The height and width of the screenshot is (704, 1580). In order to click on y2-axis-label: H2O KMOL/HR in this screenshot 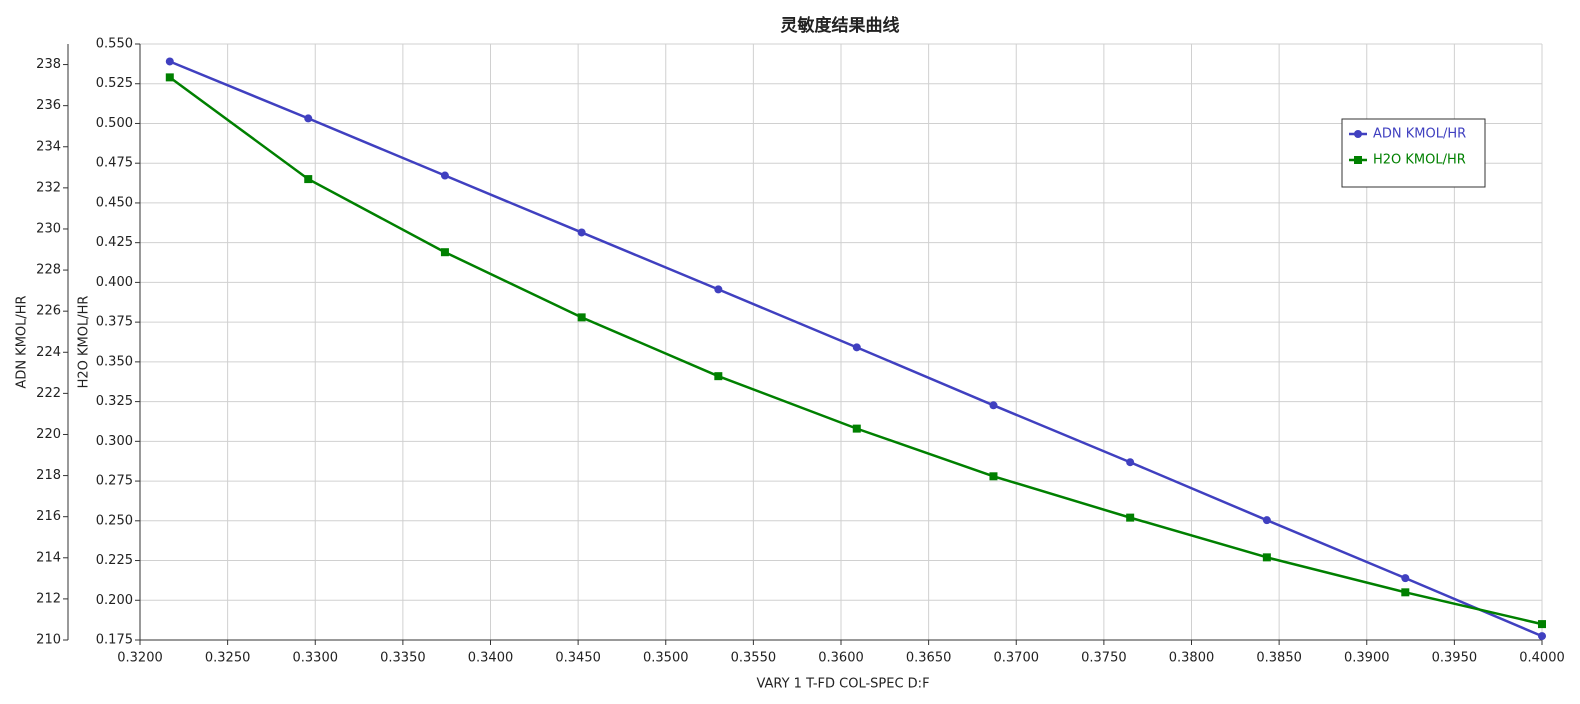, I will do `click(84, 342)`.